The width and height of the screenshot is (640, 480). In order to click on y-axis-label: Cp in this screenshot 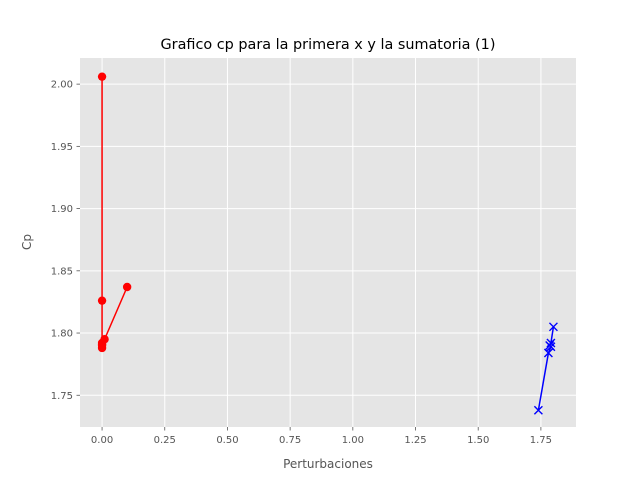, I will do `click(27, 242)`.